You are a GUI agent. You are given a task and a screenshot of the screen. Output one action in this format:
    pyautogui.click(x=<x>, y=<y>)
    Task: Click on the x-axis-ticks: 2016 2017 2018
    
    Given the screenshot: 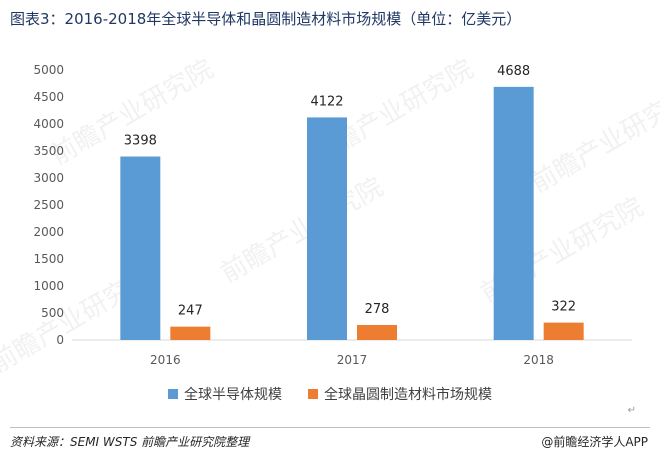 What is the action you would take?
    pyautogui.click(x=352, y=360)
    